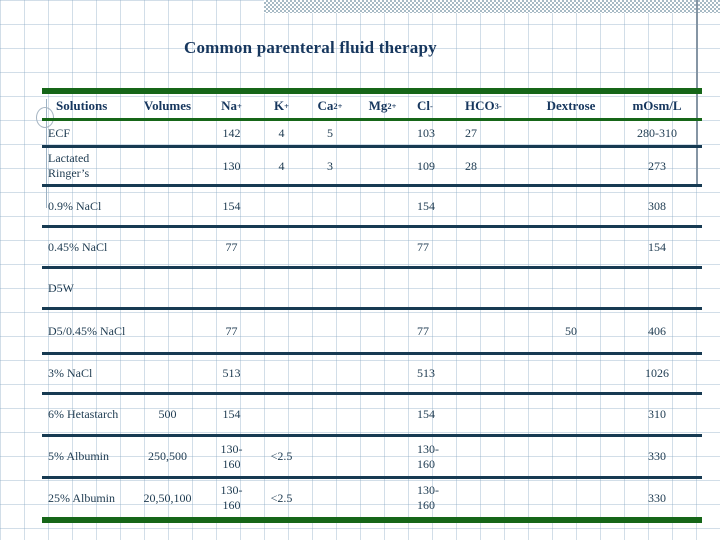  Describe the element at coordinates (372, 520) in the screenshot. I see `table-bottom-bar` at that location.